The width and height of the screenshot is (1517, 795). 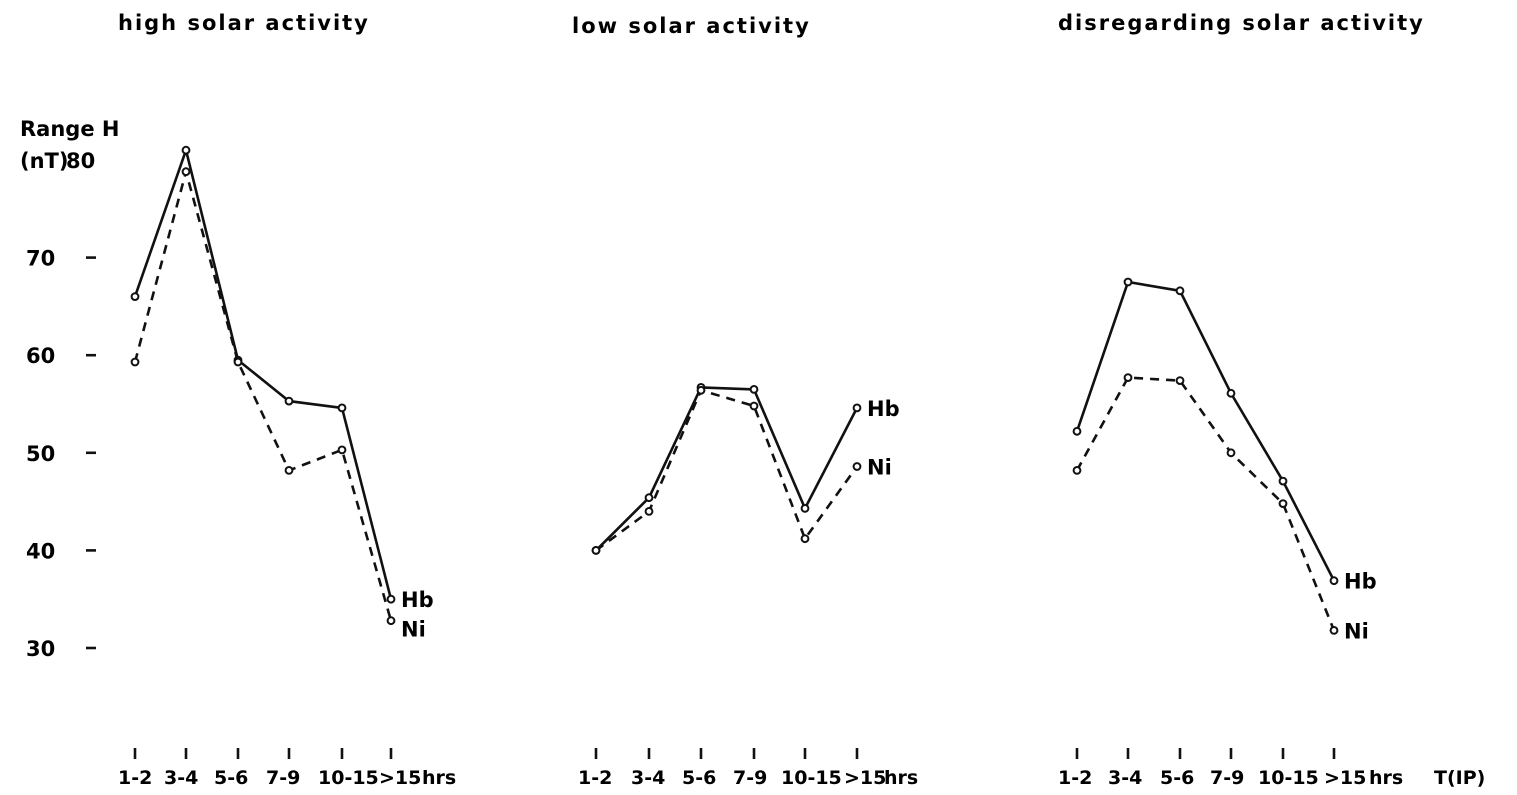 I want to click on y-axis-label: Range H (nT), so click(x=73, y=145).